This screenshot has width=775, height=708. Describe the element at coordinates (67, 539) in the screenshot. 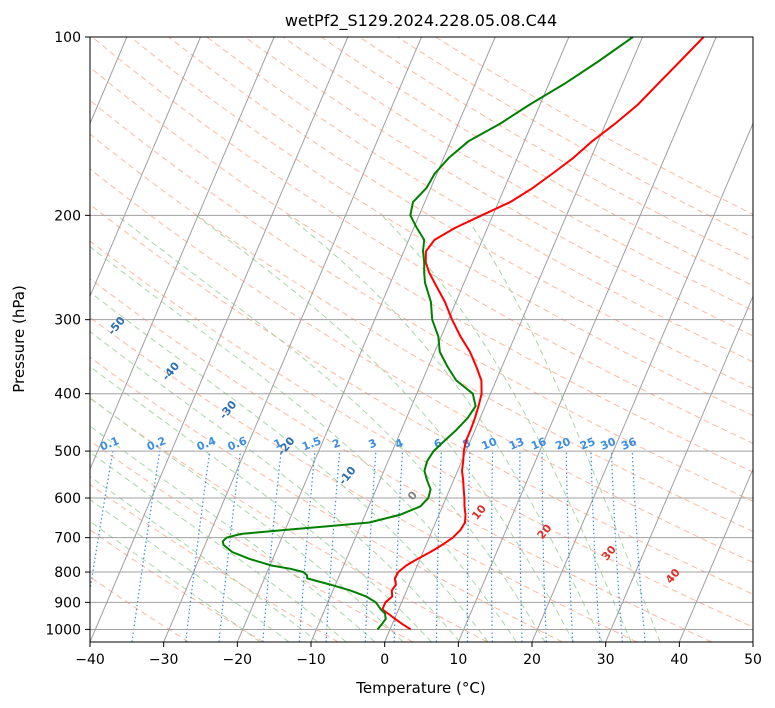

I see `y-tick-label: 700` at that location.